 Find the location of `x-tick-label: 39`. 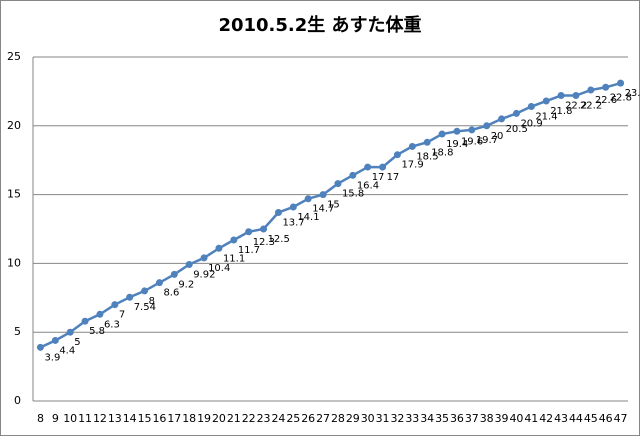

x-tick-label: 39 is located at coordinates (502, 418).